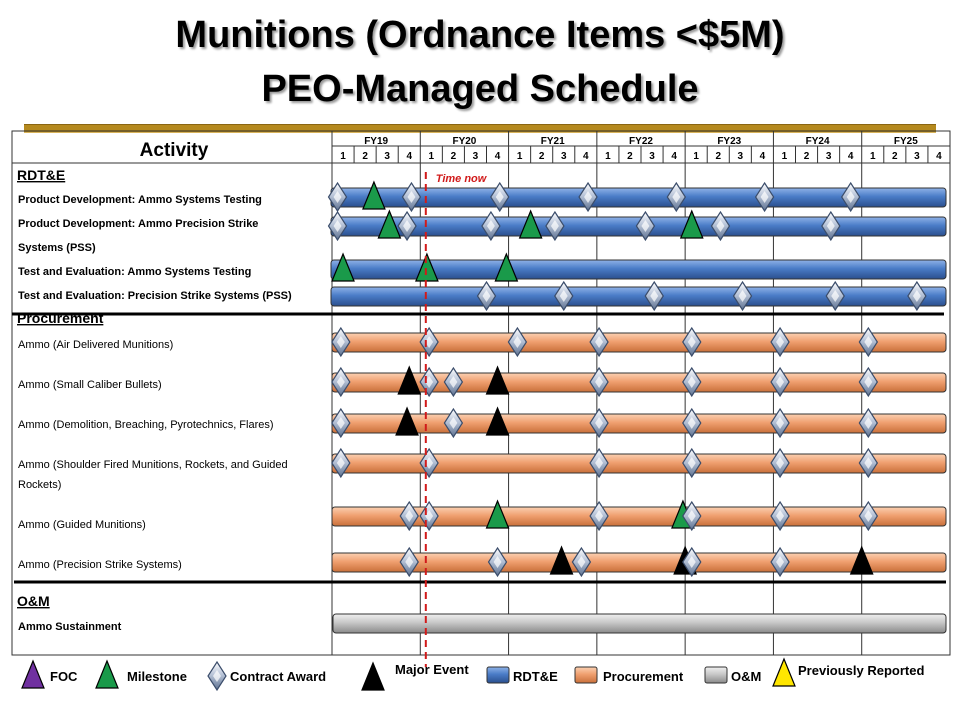 This screenshot has width=960, height=720. Describe the element at coordinates (729, 141) in the screenshot. I see `fy-label-fy23: FY23` at that location.